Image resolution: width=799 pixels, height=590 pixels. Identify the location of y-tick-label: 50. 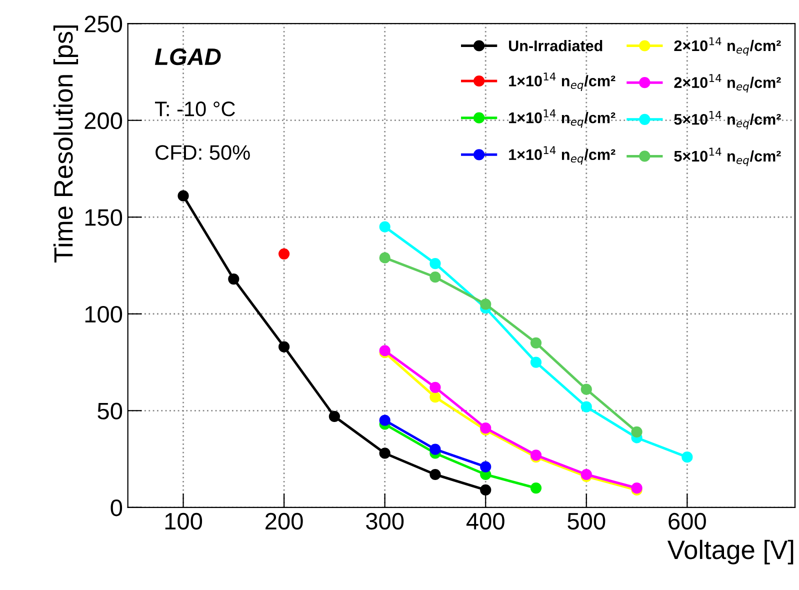
(110, 411).